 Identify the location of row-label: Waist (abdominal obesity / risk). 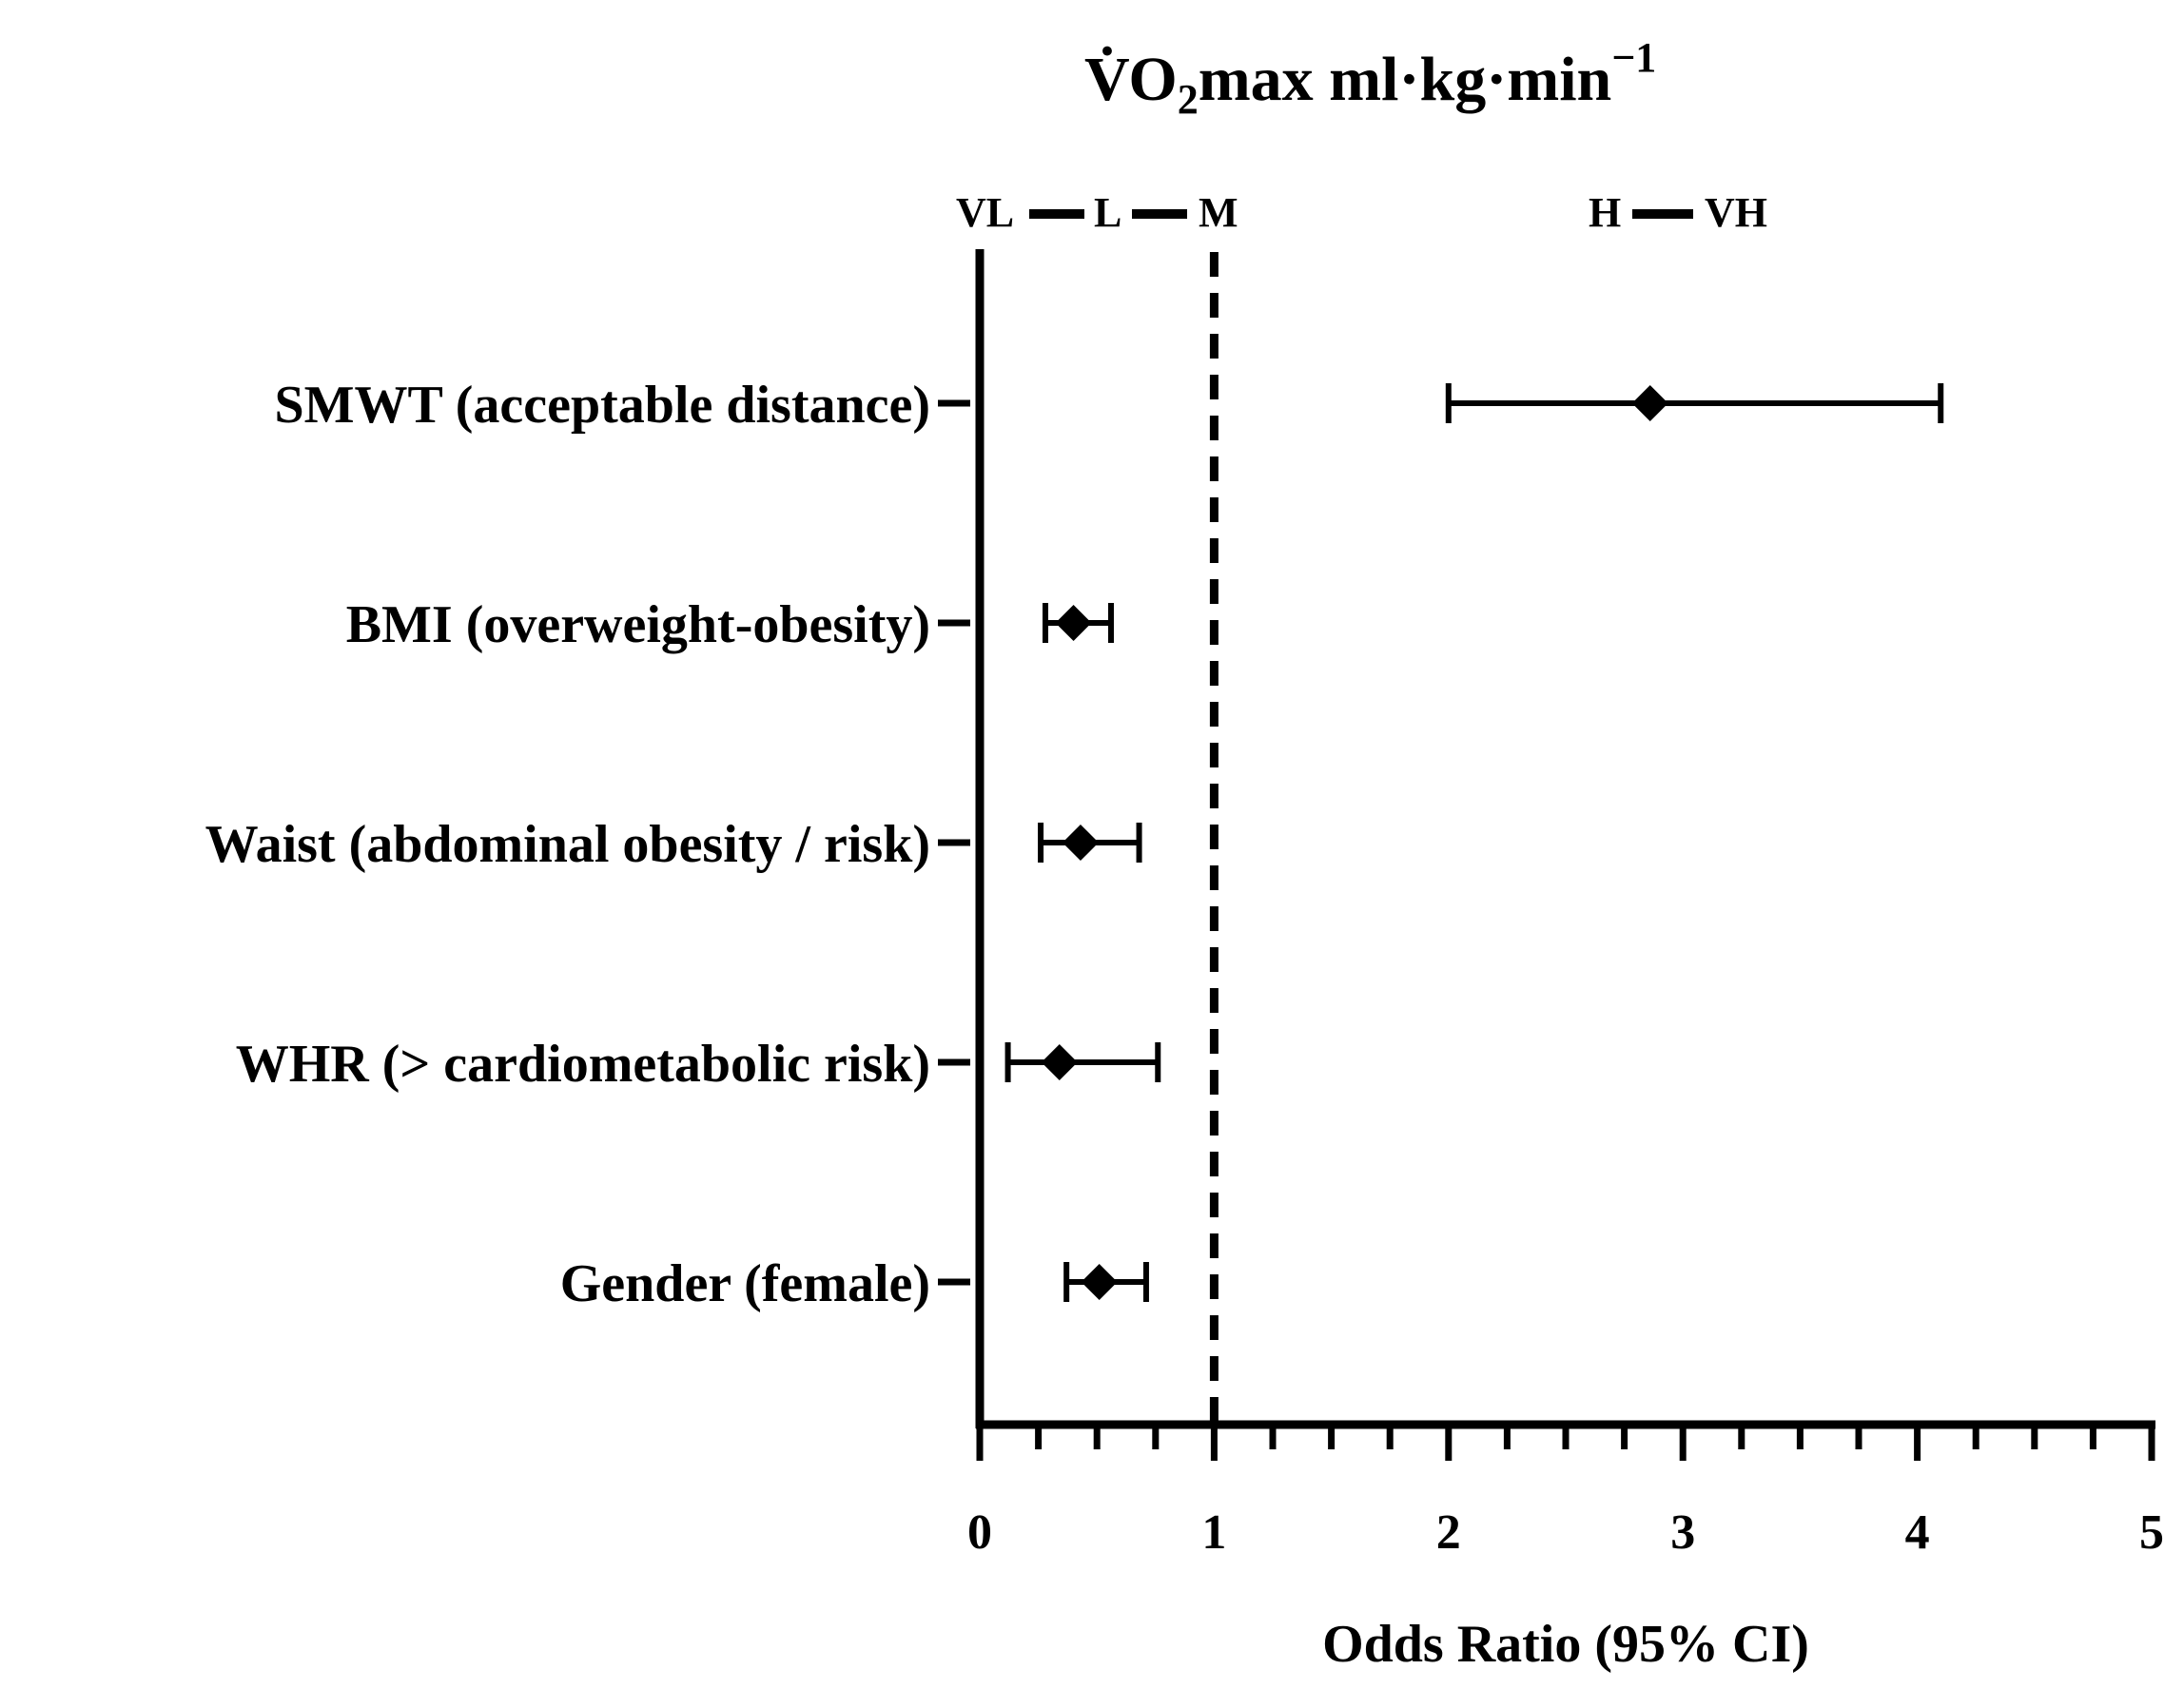
(567, 845).